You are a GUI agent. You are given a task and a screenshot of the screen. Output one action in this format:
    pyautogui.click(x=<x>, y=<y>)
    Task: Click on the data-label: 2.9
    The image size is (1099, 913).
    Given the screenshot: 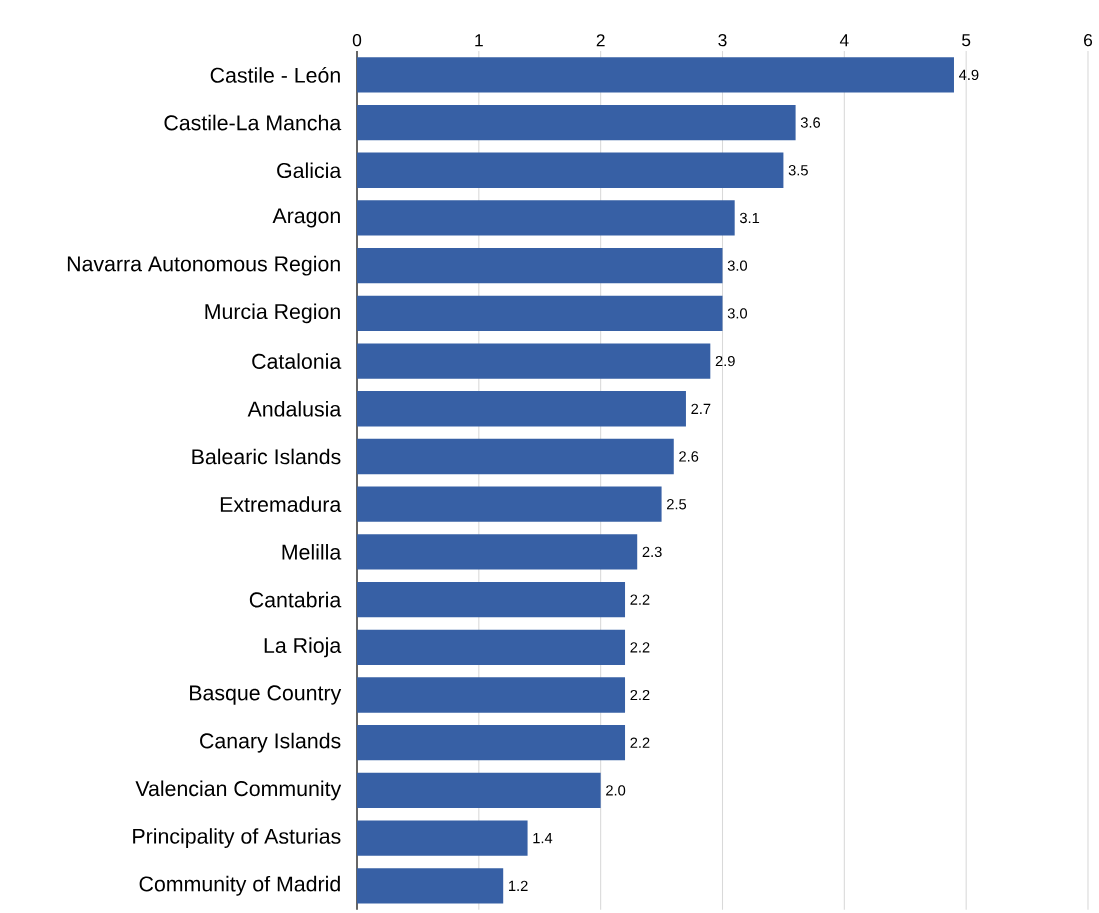 What is the action you would take?
    pyautogui.click(x=725, y=361)
    